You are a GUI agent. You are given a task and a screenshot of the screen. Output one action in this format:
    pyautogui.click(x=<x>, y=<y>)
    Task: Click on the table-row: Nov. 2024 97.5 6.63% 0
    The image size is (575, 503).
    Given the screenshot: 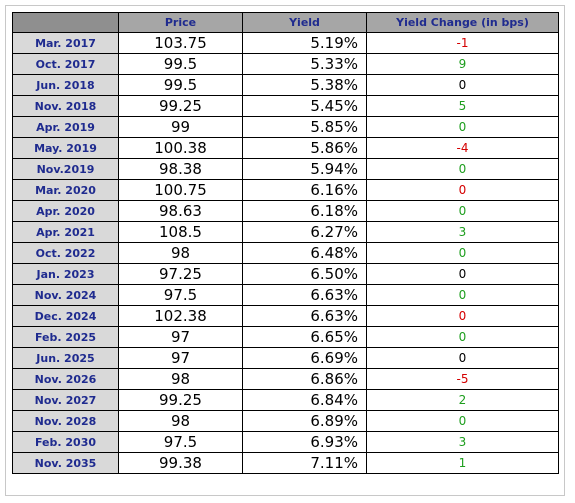 What is the action you would take?
    pyautogui.click(x=285, y=295)
    